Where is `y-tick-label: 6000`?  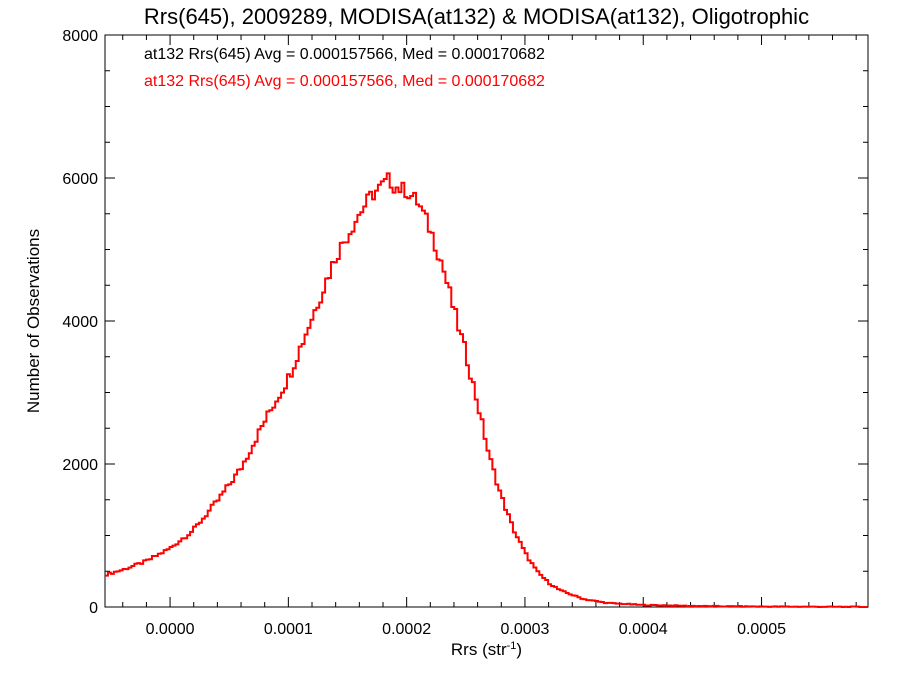
y-tick-label: 6000 is located at coordinates (80, 179).